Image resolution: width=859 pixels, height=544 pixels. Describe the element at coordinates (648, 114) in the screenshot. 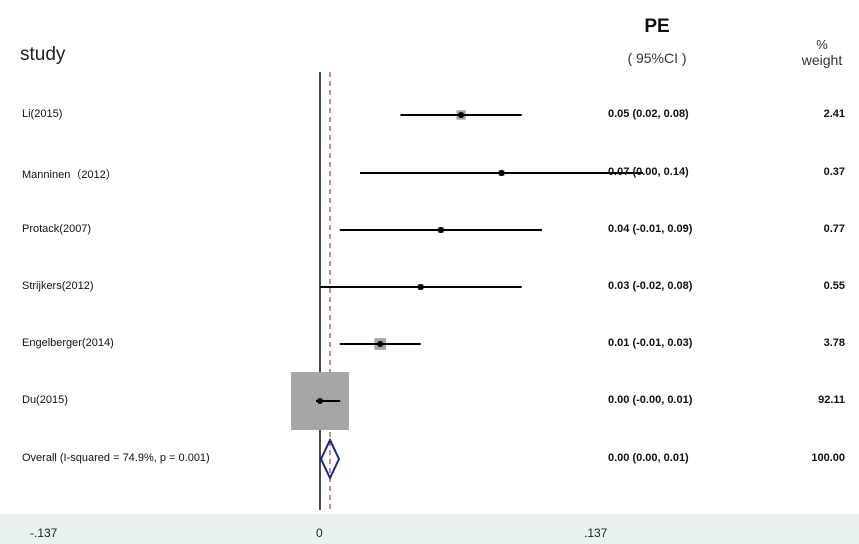

I see `effect-estimate: 0.05 (0.02, 0.08)` at that location.